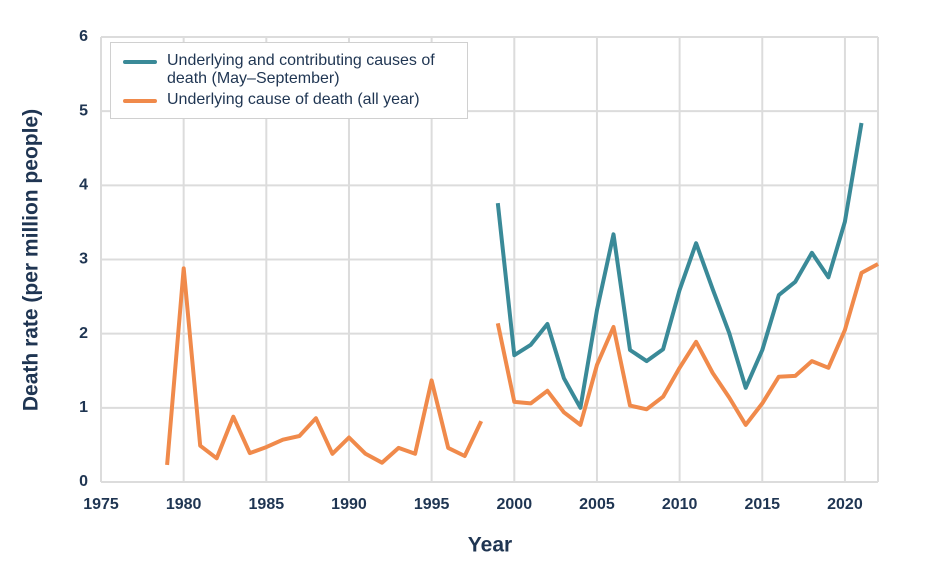  What do you see at coordinates (515, 504) in the screenshot?
I see `x-tick-label: 2000` at bounding box center [515, 504].